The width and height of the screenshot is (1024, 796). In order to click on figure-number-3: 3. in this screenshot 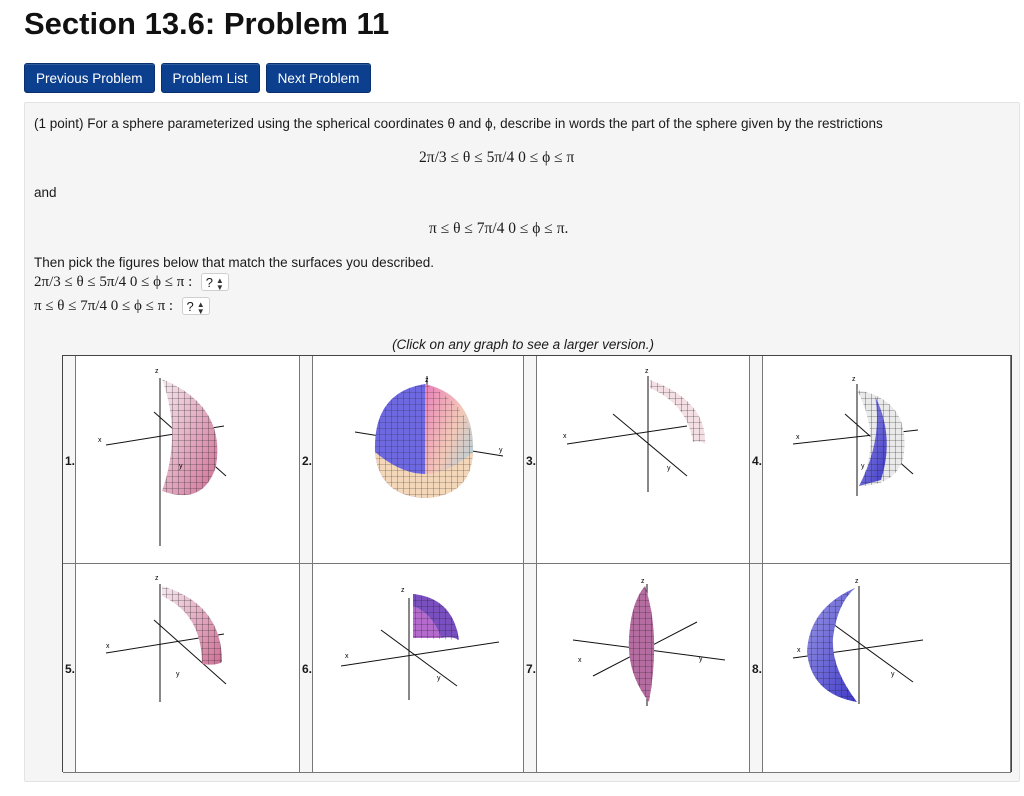, I will do `click(530, 460)`.